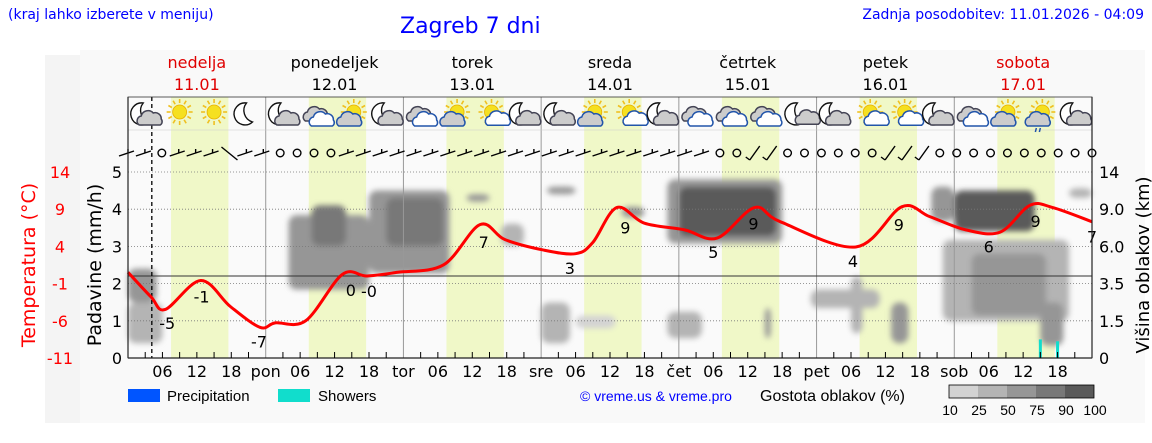  Describe the element at coordinates (832, 396) in the screenshot. I see `density-legend-title: Gostota oblakov (%)` at that location.